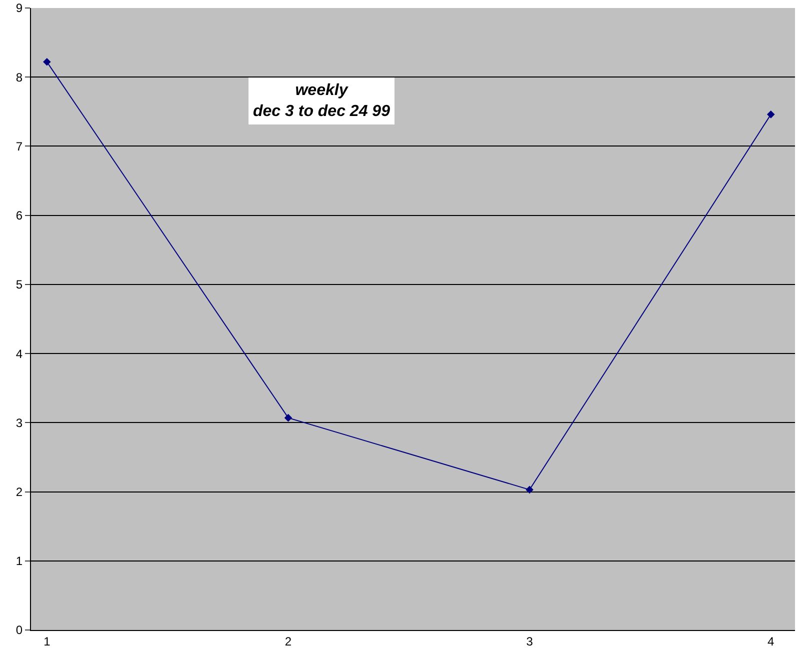 Image resolution: width=797 pixels, height=667 pixels. What do you see at coordinates (530, 641) in the screenshot?
I see `x-tick-label: 3` at bounding box center [530, 641].